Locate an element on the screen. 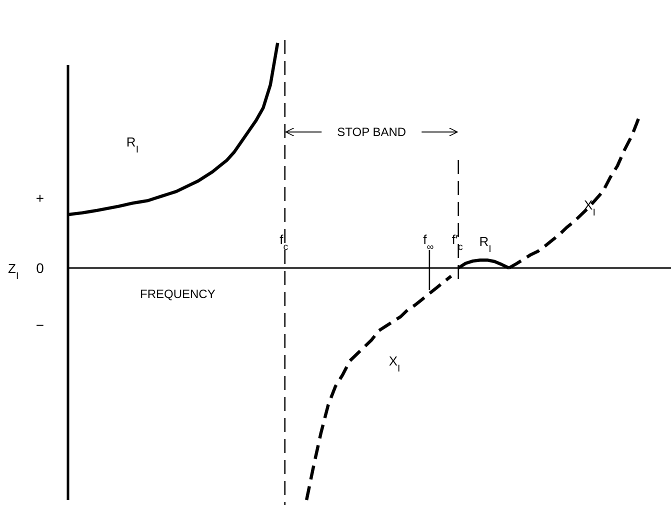 This screenshot has height=507, width=671. text: X$_{I}$ is located at coordinates (394, 364).